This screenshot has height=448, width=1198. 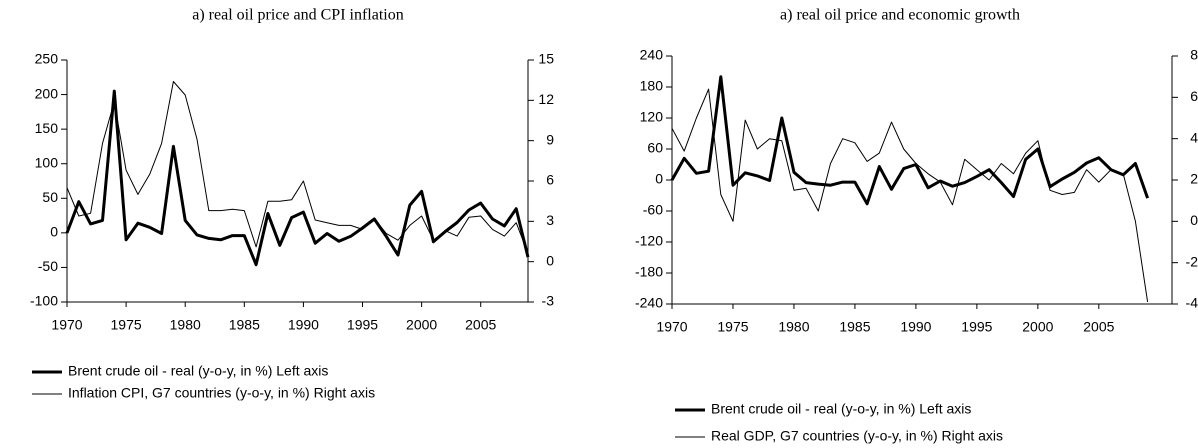 What do you see at coordinates (900, 15) in the screenshot?
I see `chart-title: a) real oil price and economic growth` at bounding box center [900, 15].